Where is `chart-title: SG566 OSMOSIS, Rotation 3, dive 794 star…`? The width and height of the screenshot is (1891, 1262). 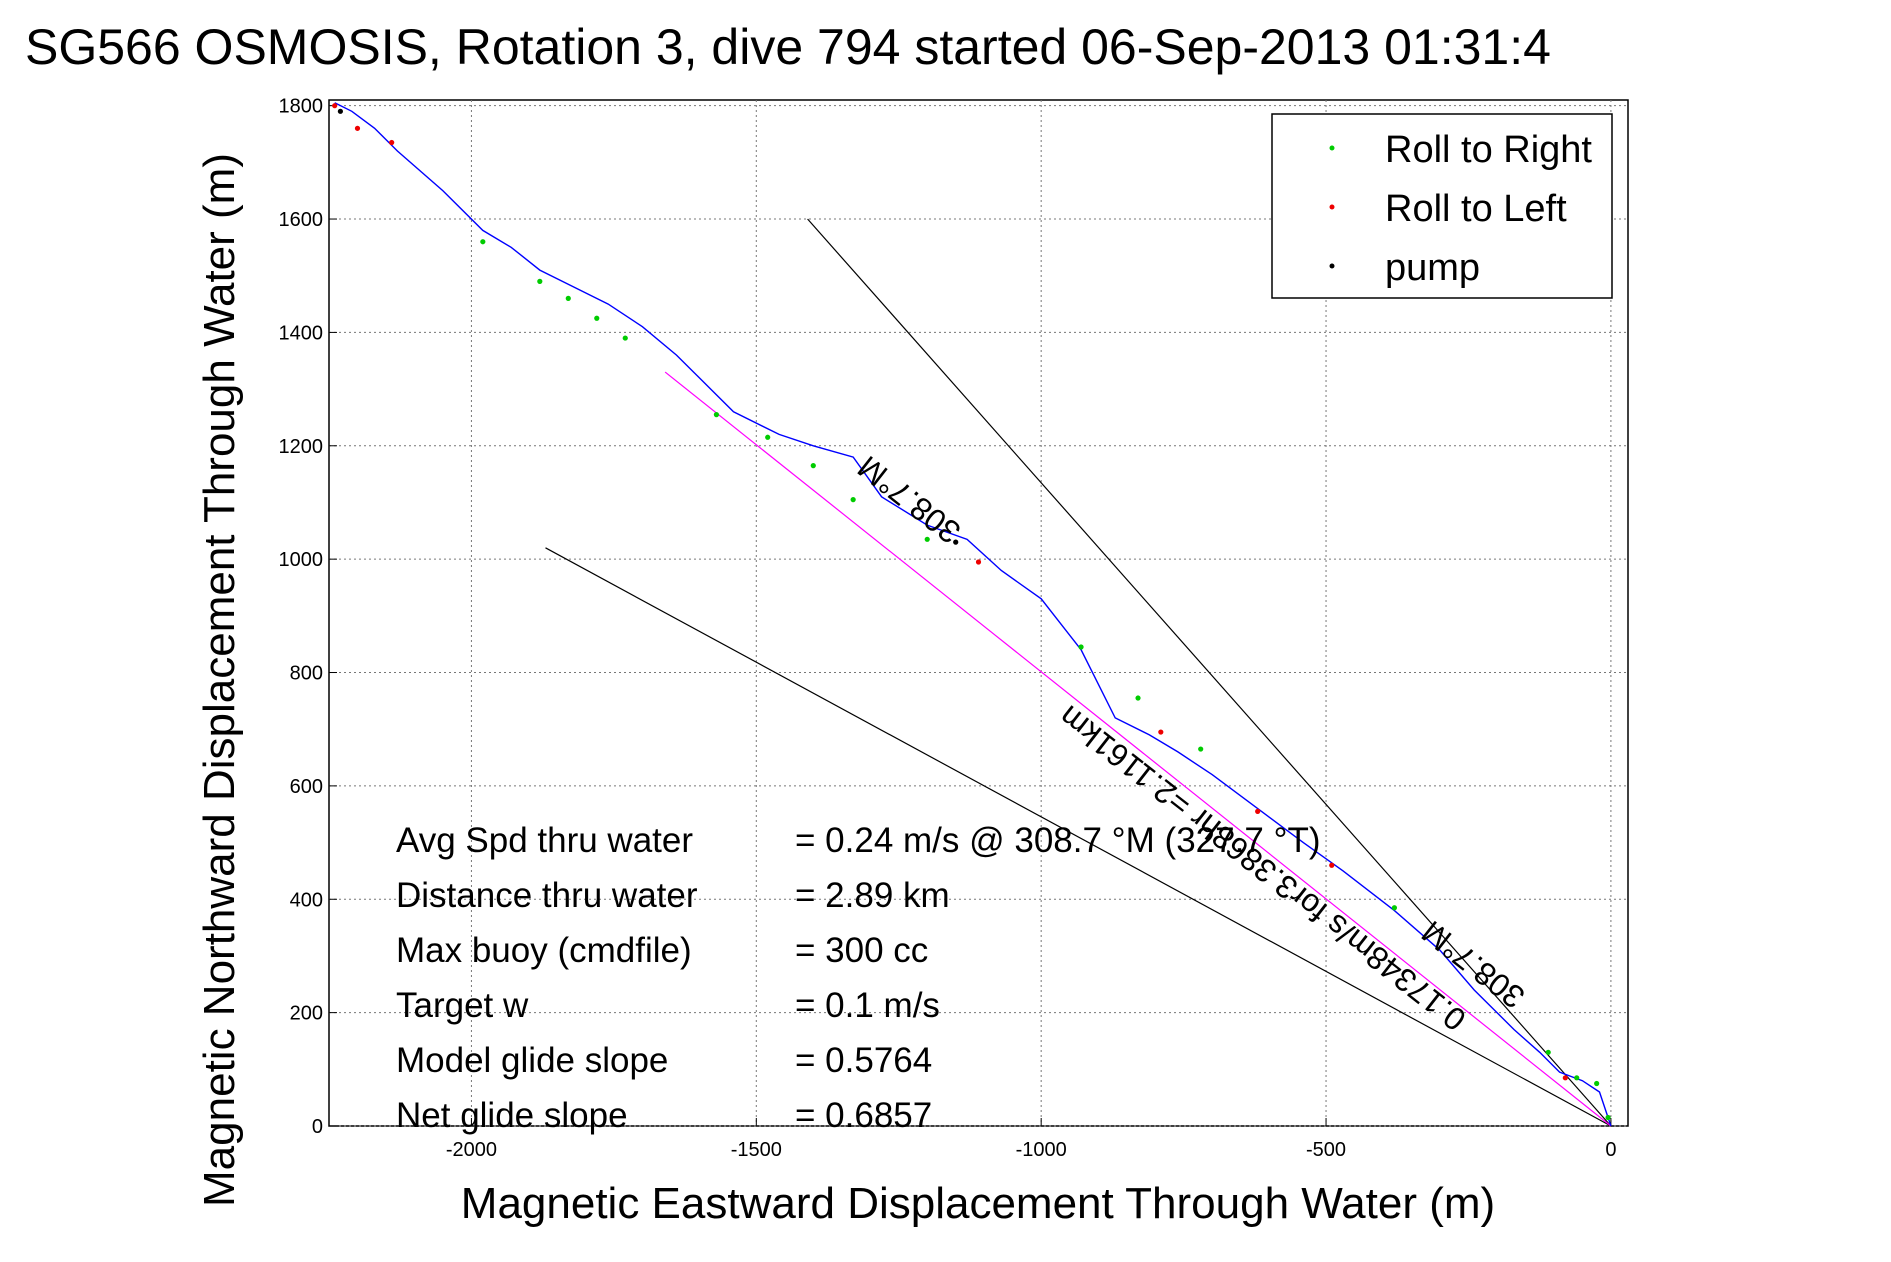
chart-title: SG566 OSMOSIS, Rotation 3, dive 794 star… is located at coordinates (788, 47).